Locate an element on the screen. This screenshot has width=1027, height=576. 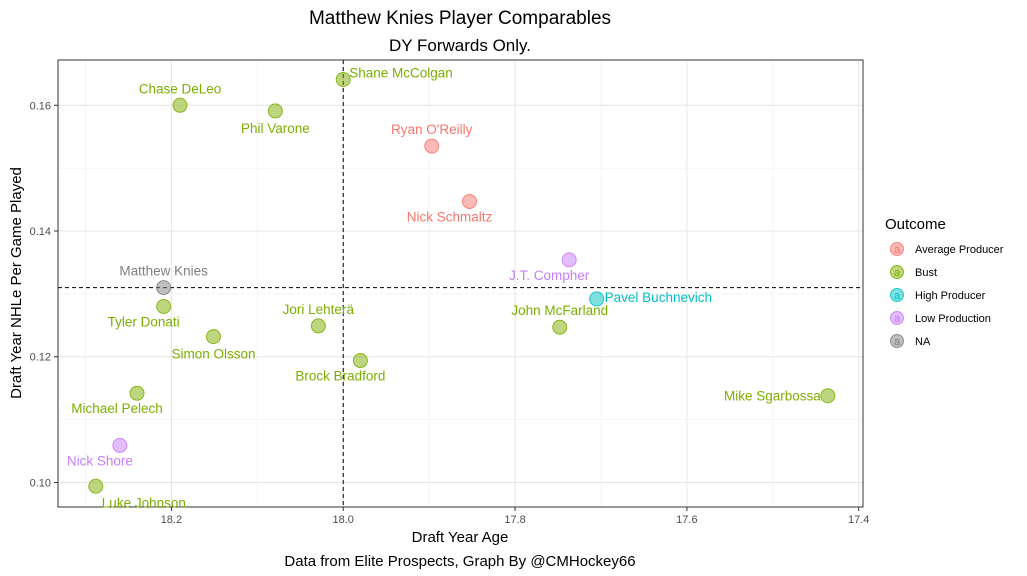
point-label: Chase DeLeo is located at coordinates (180, 88).